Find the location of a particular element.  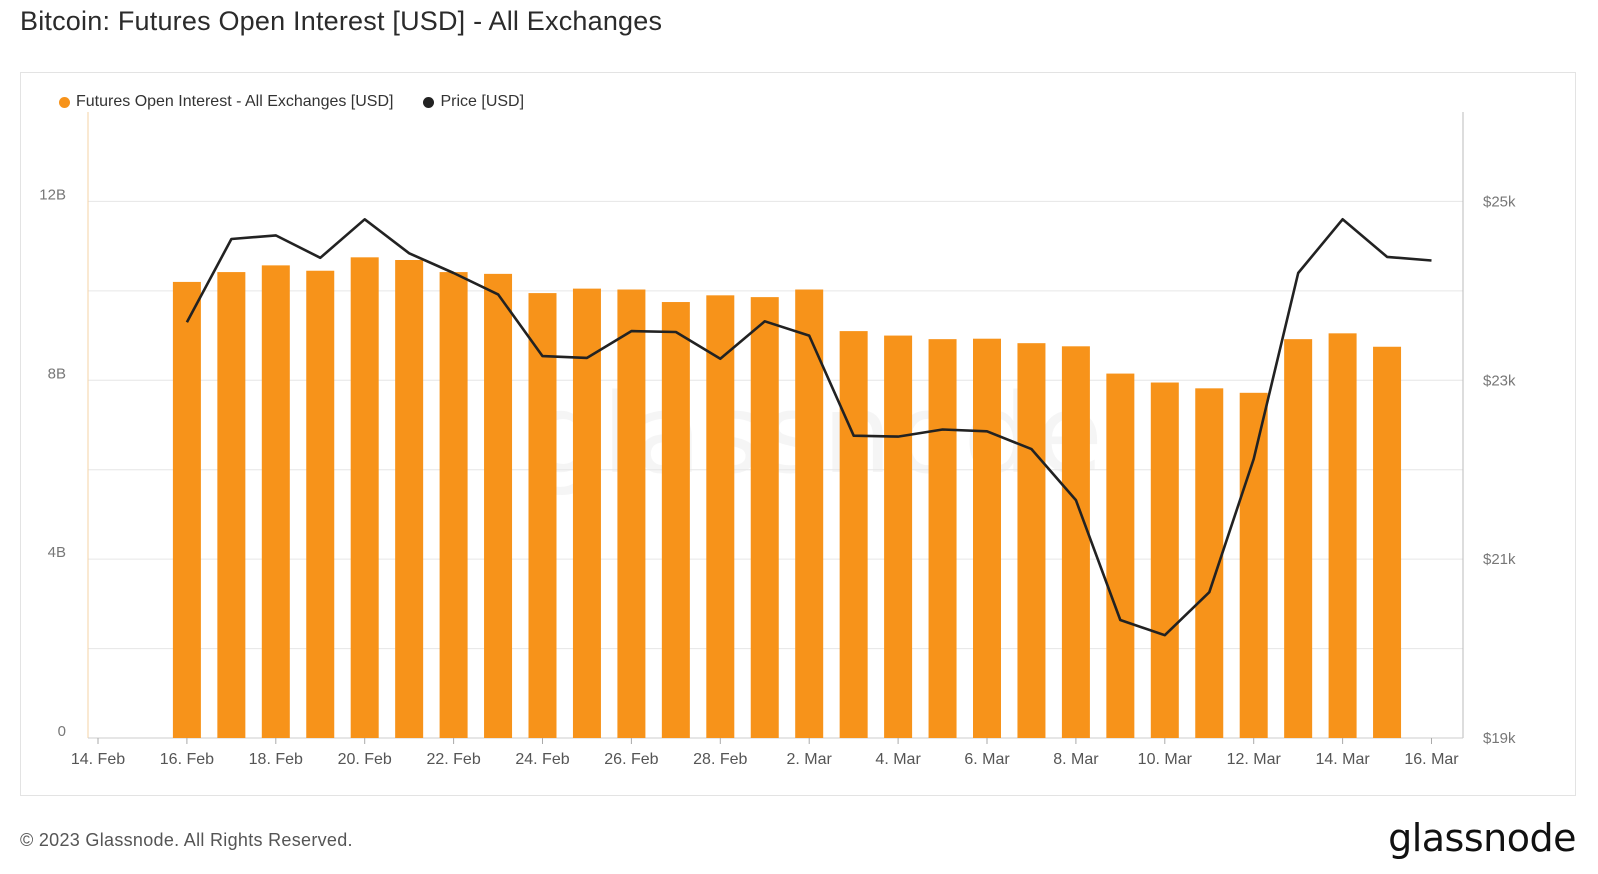

y-left-tick-label: 12B is located at coordinates (52, 194).